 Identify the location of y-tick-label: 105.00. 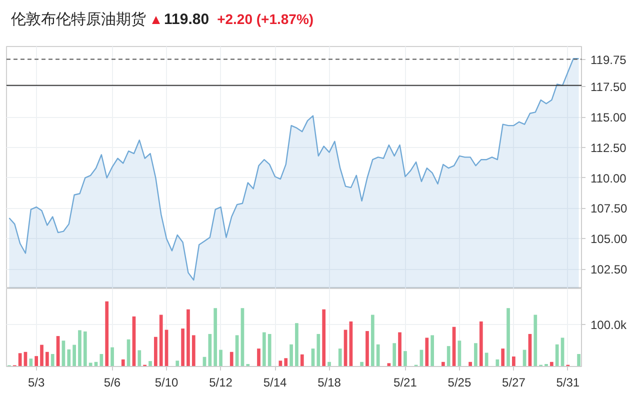
(609, 239).